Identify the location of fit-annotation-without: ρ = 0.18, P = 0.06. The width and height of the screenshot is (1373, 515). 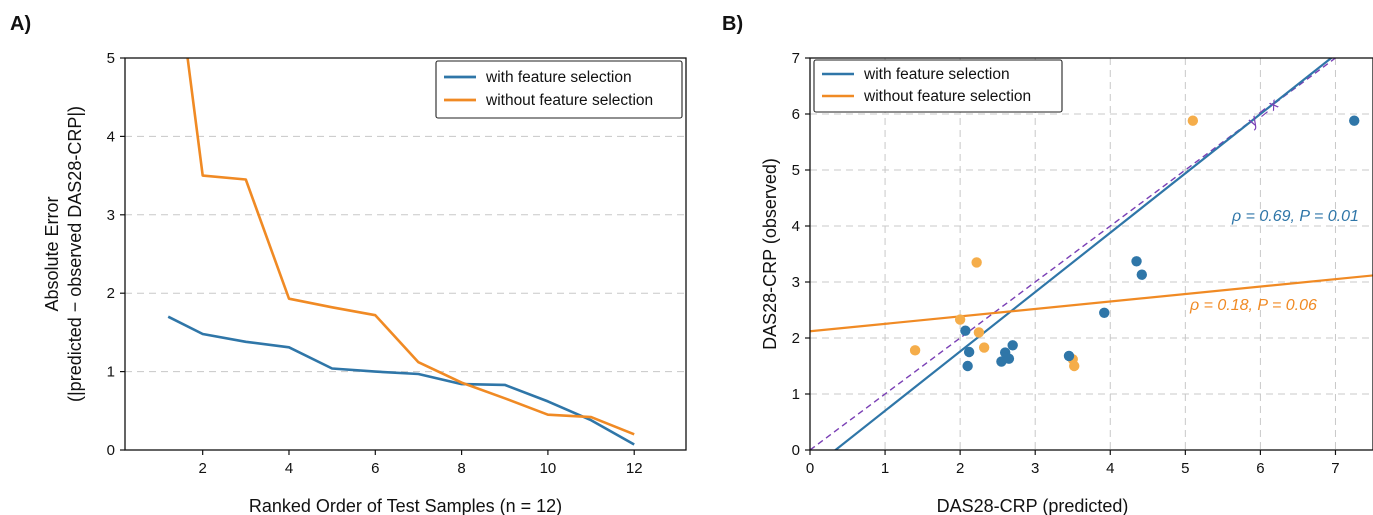
(1253, 305).